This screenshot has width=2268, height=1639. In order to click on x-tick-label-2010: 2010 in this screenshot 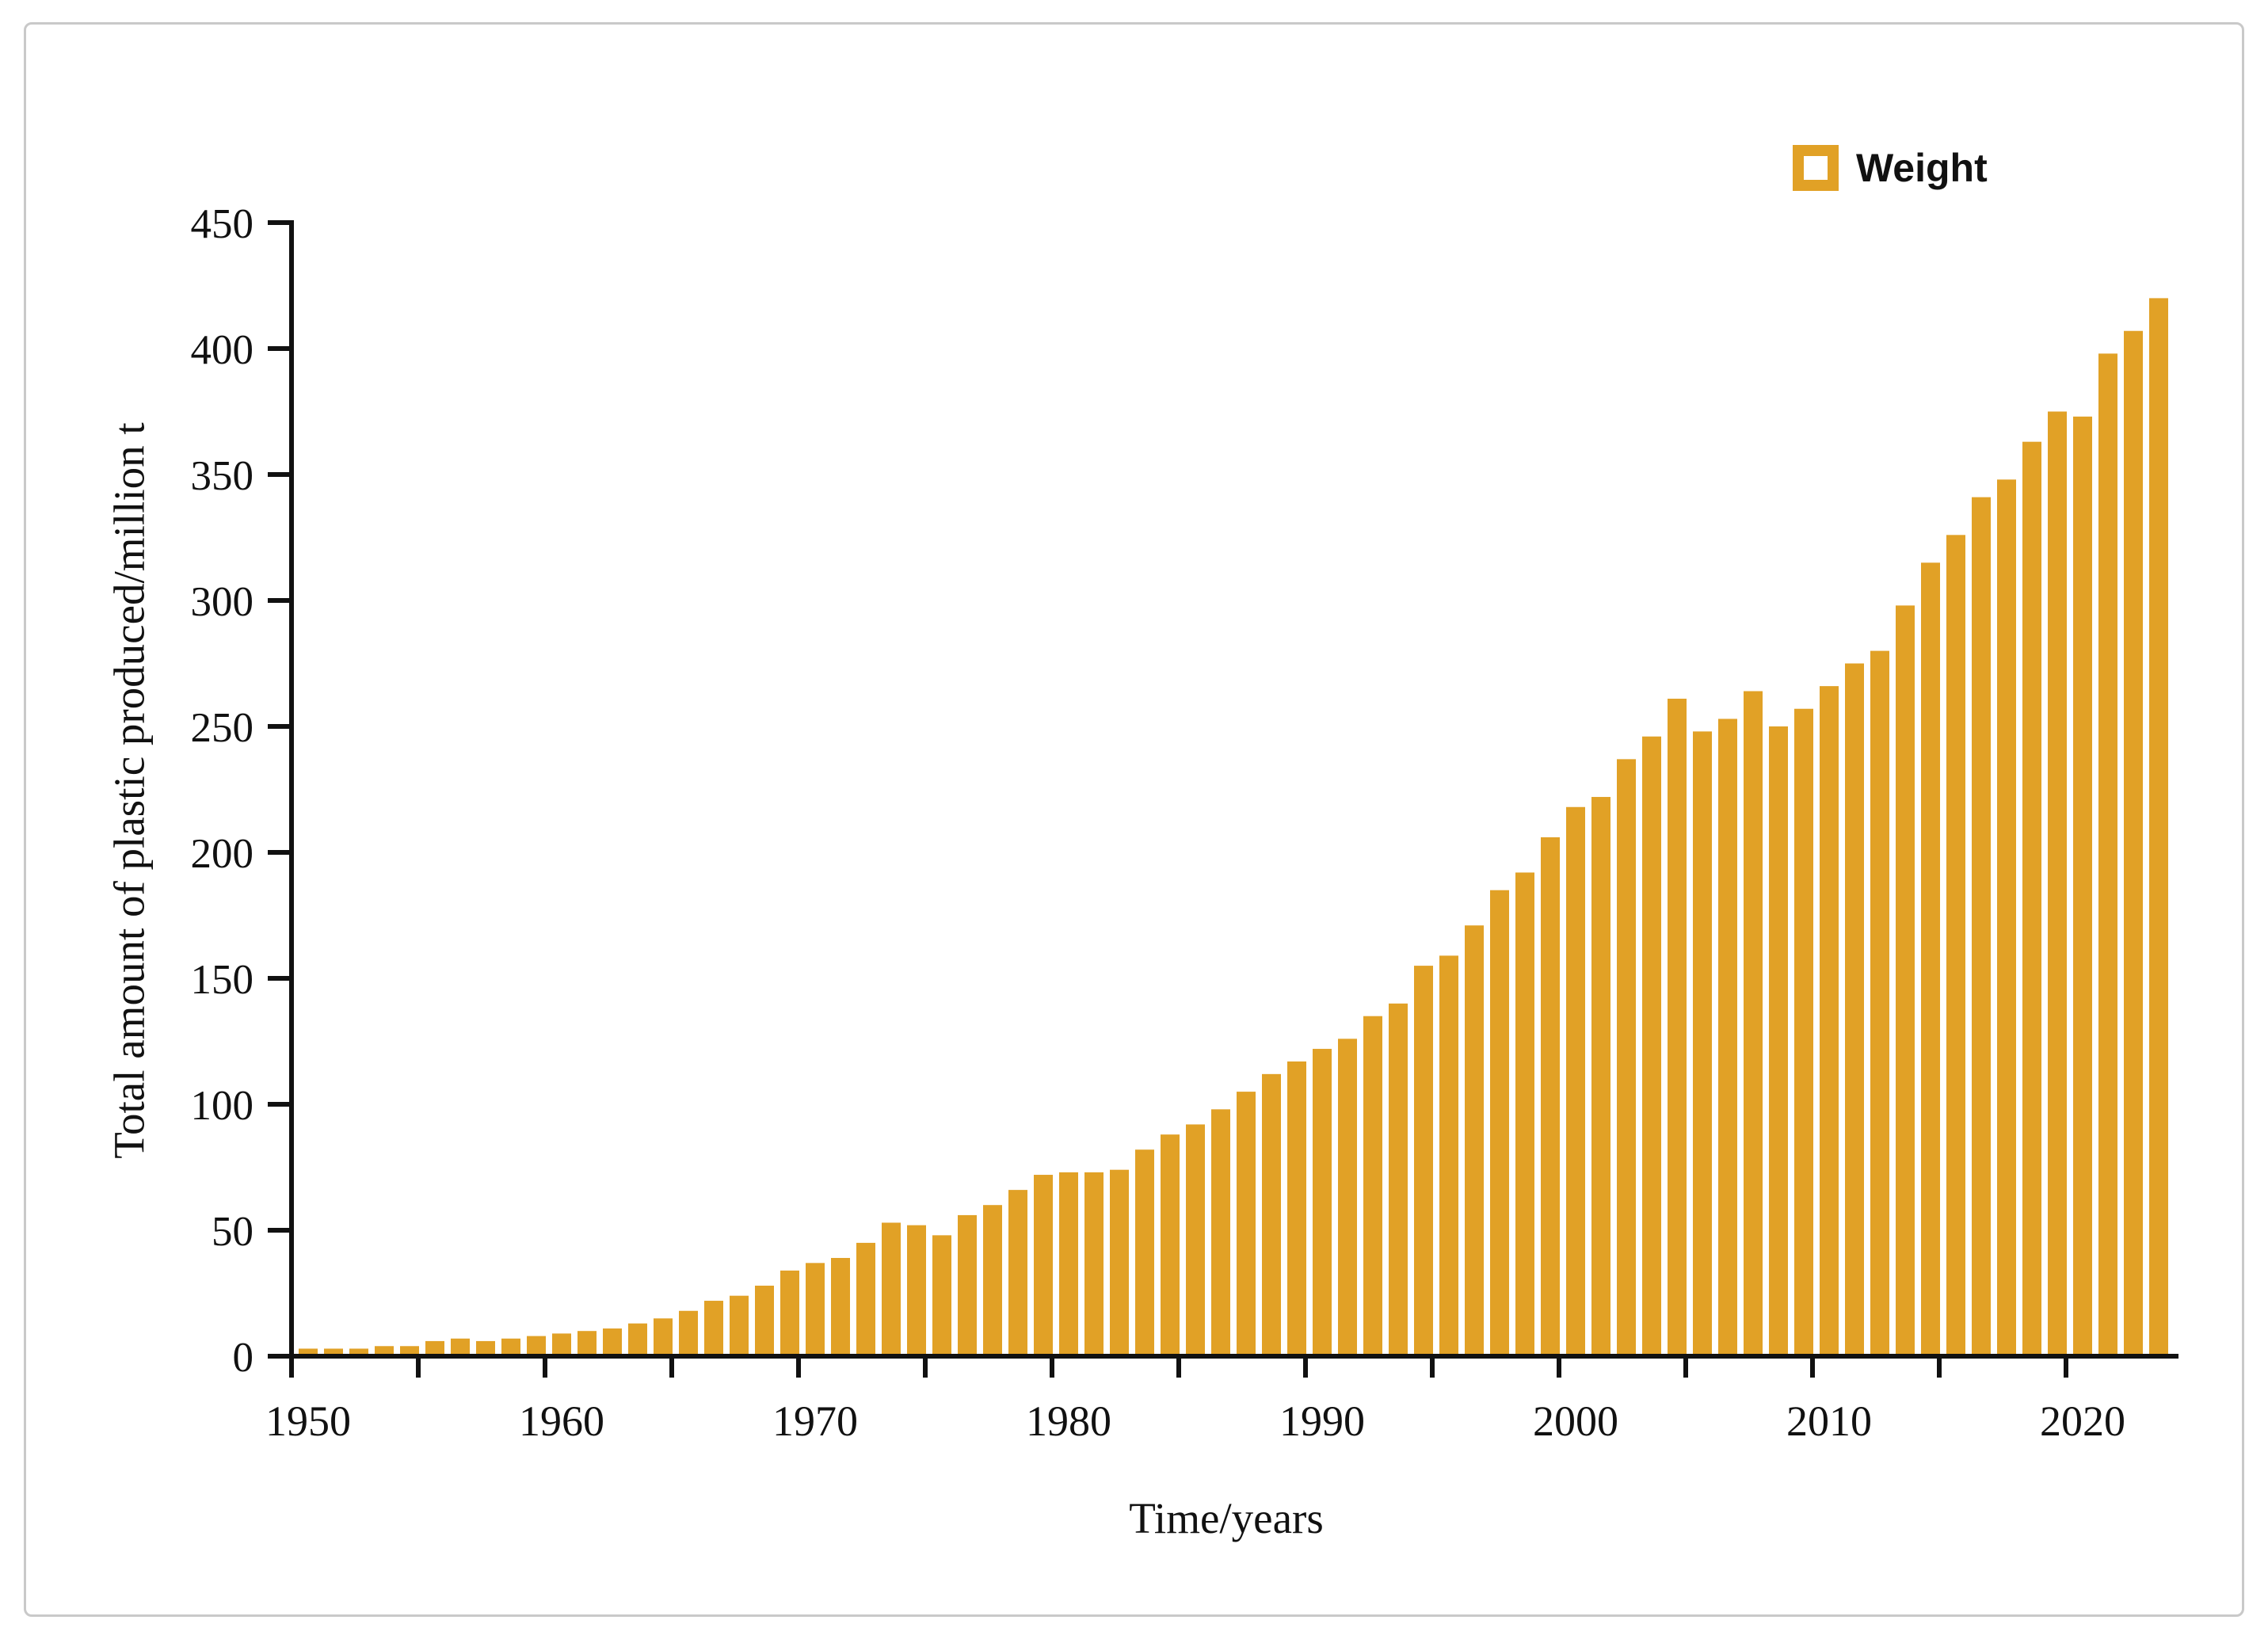, I will do `click(1829, 1421)`.